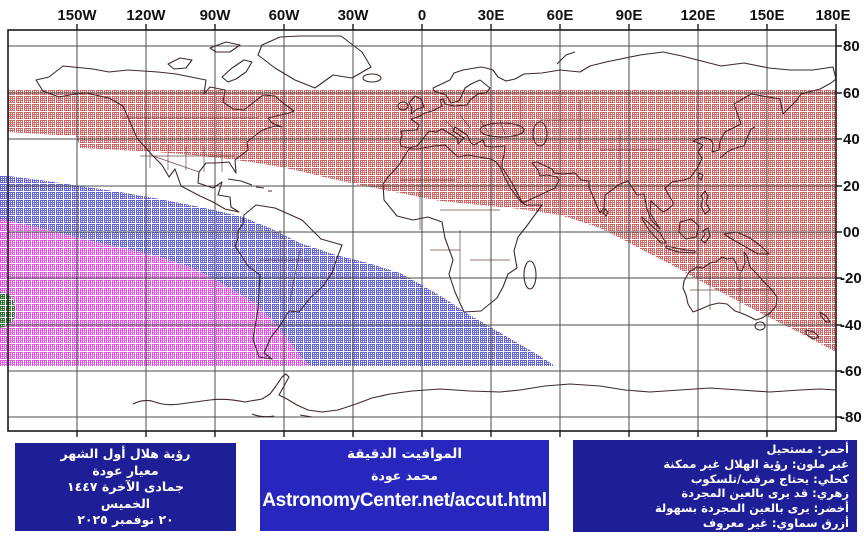 This screenshot has height=536, width=864. What do you see at coordinates (629, 15) in the screenshot?
I see `longitude-label: 90E` at bounding box center [629, 15].